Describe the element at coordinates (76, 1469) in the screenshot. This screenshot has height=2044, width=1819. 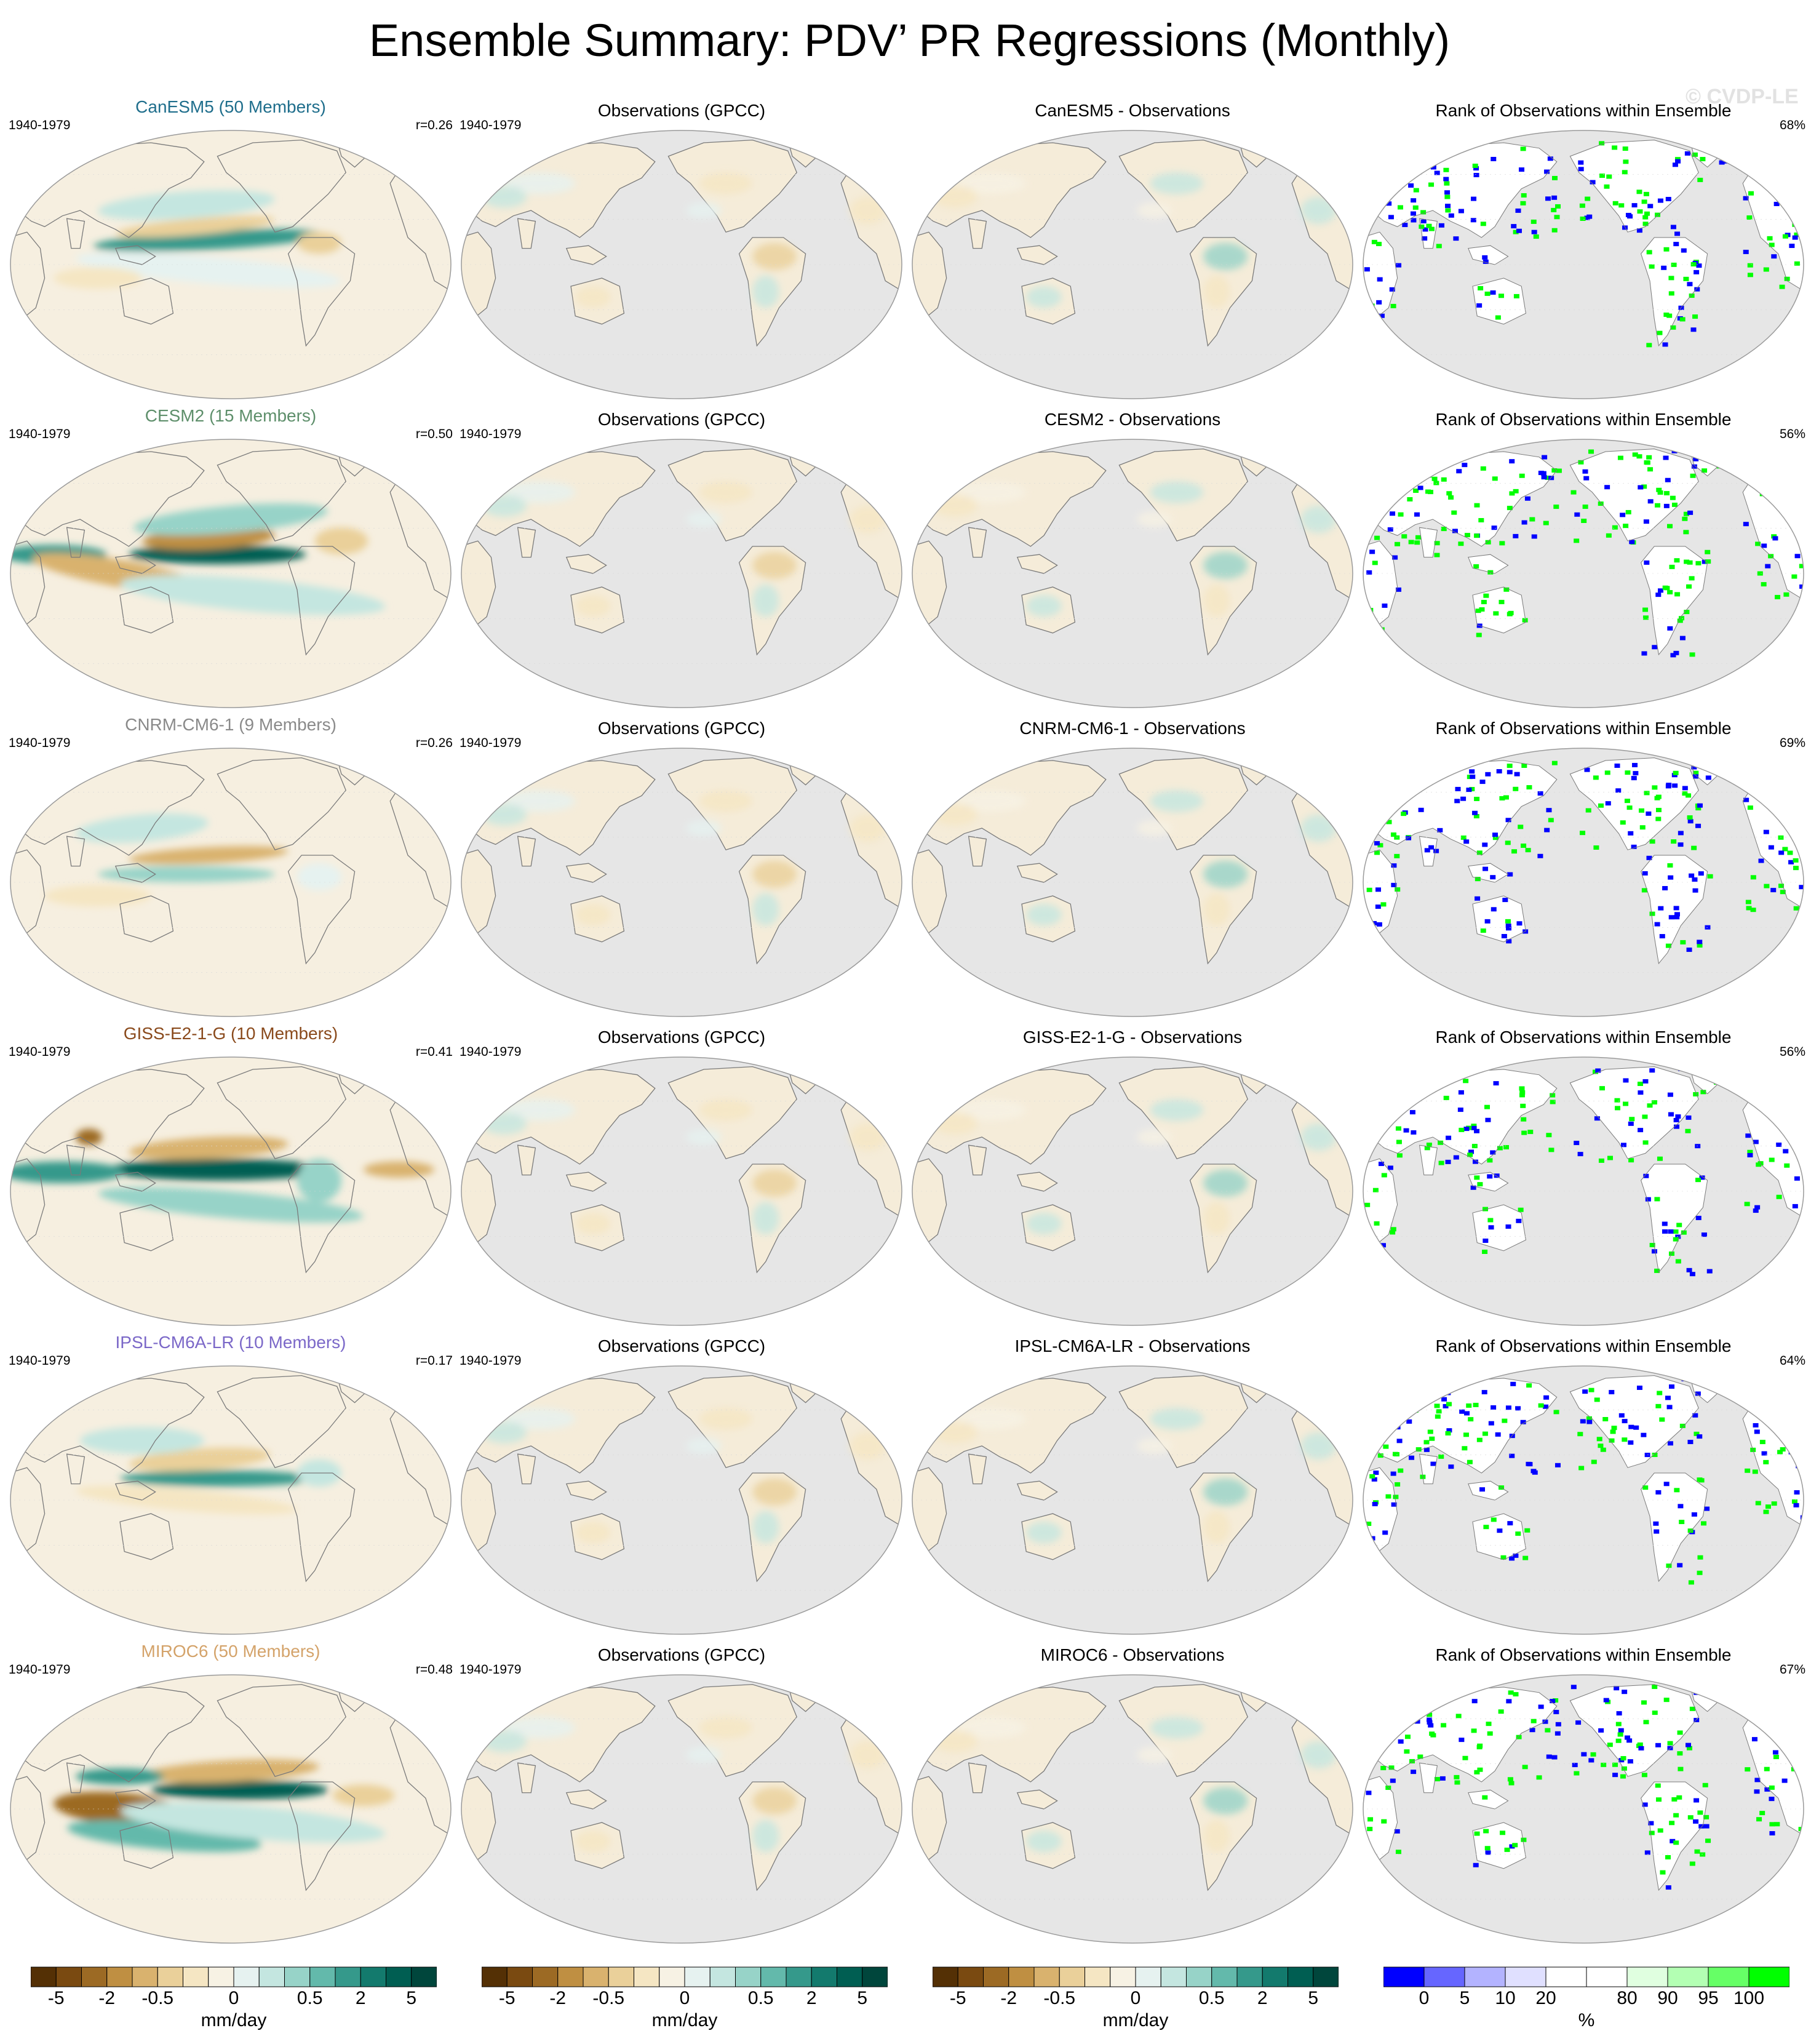
I see `coastline-india` at that location.